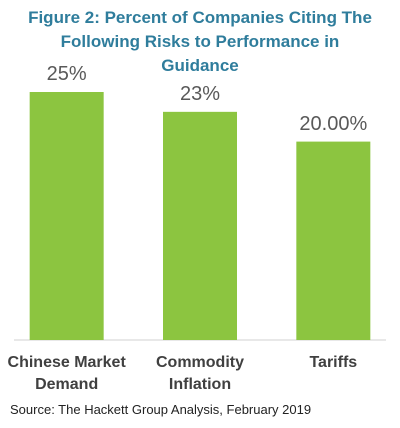 This screenshot has height=428, width=400. What do you see at coordinates (66, 373) in the screenshot?
I see `x-tick-label: Chinese Market Demand` at bounding box center [66, 373].